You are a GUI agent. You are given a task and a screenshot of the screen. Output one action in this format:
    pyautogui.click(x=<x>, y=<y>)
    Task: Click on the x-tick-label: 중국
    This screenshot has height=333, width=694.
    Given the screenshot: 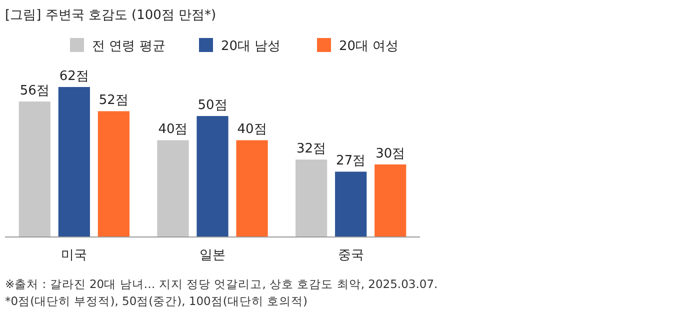 What is the action you would take?
    pyautogui.click(x=351, y=255)
    